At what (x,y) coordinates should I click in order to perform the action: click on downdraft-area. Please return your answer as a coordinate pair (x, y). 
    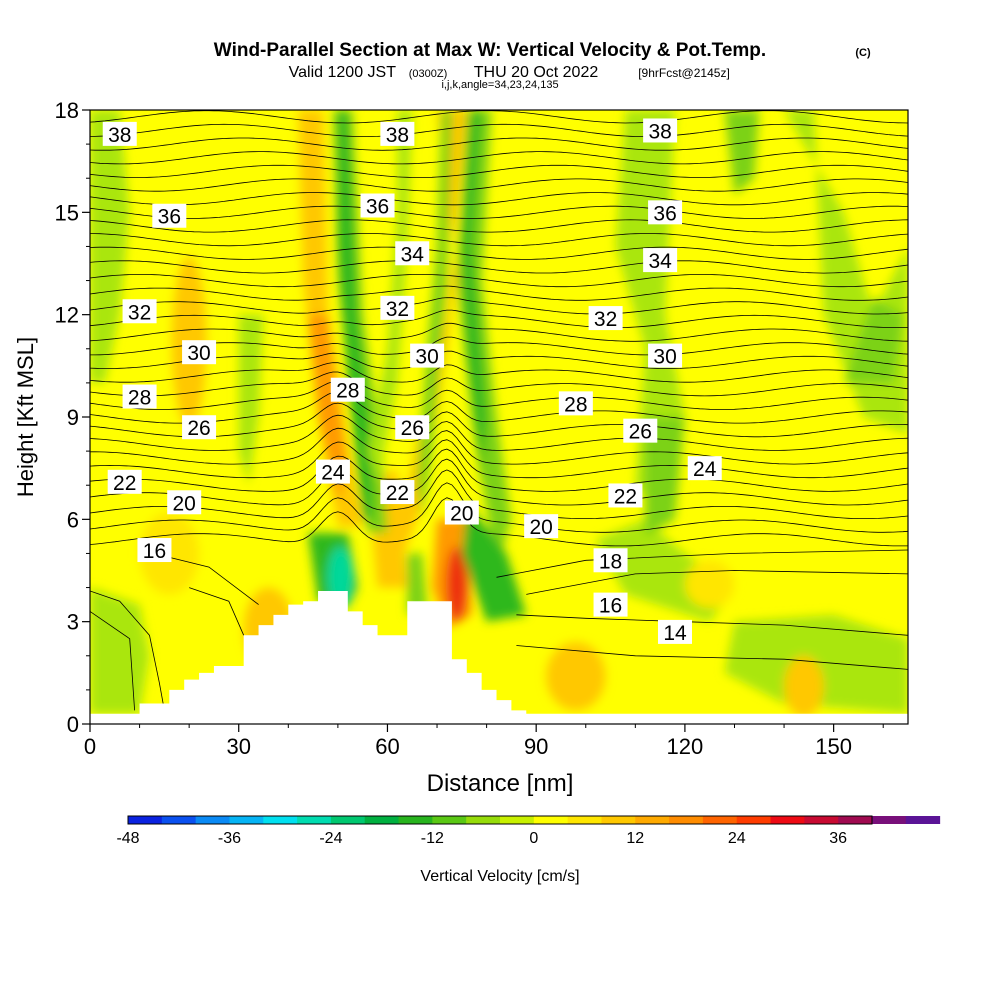
    Looking at the image, I should click on (873, 340).